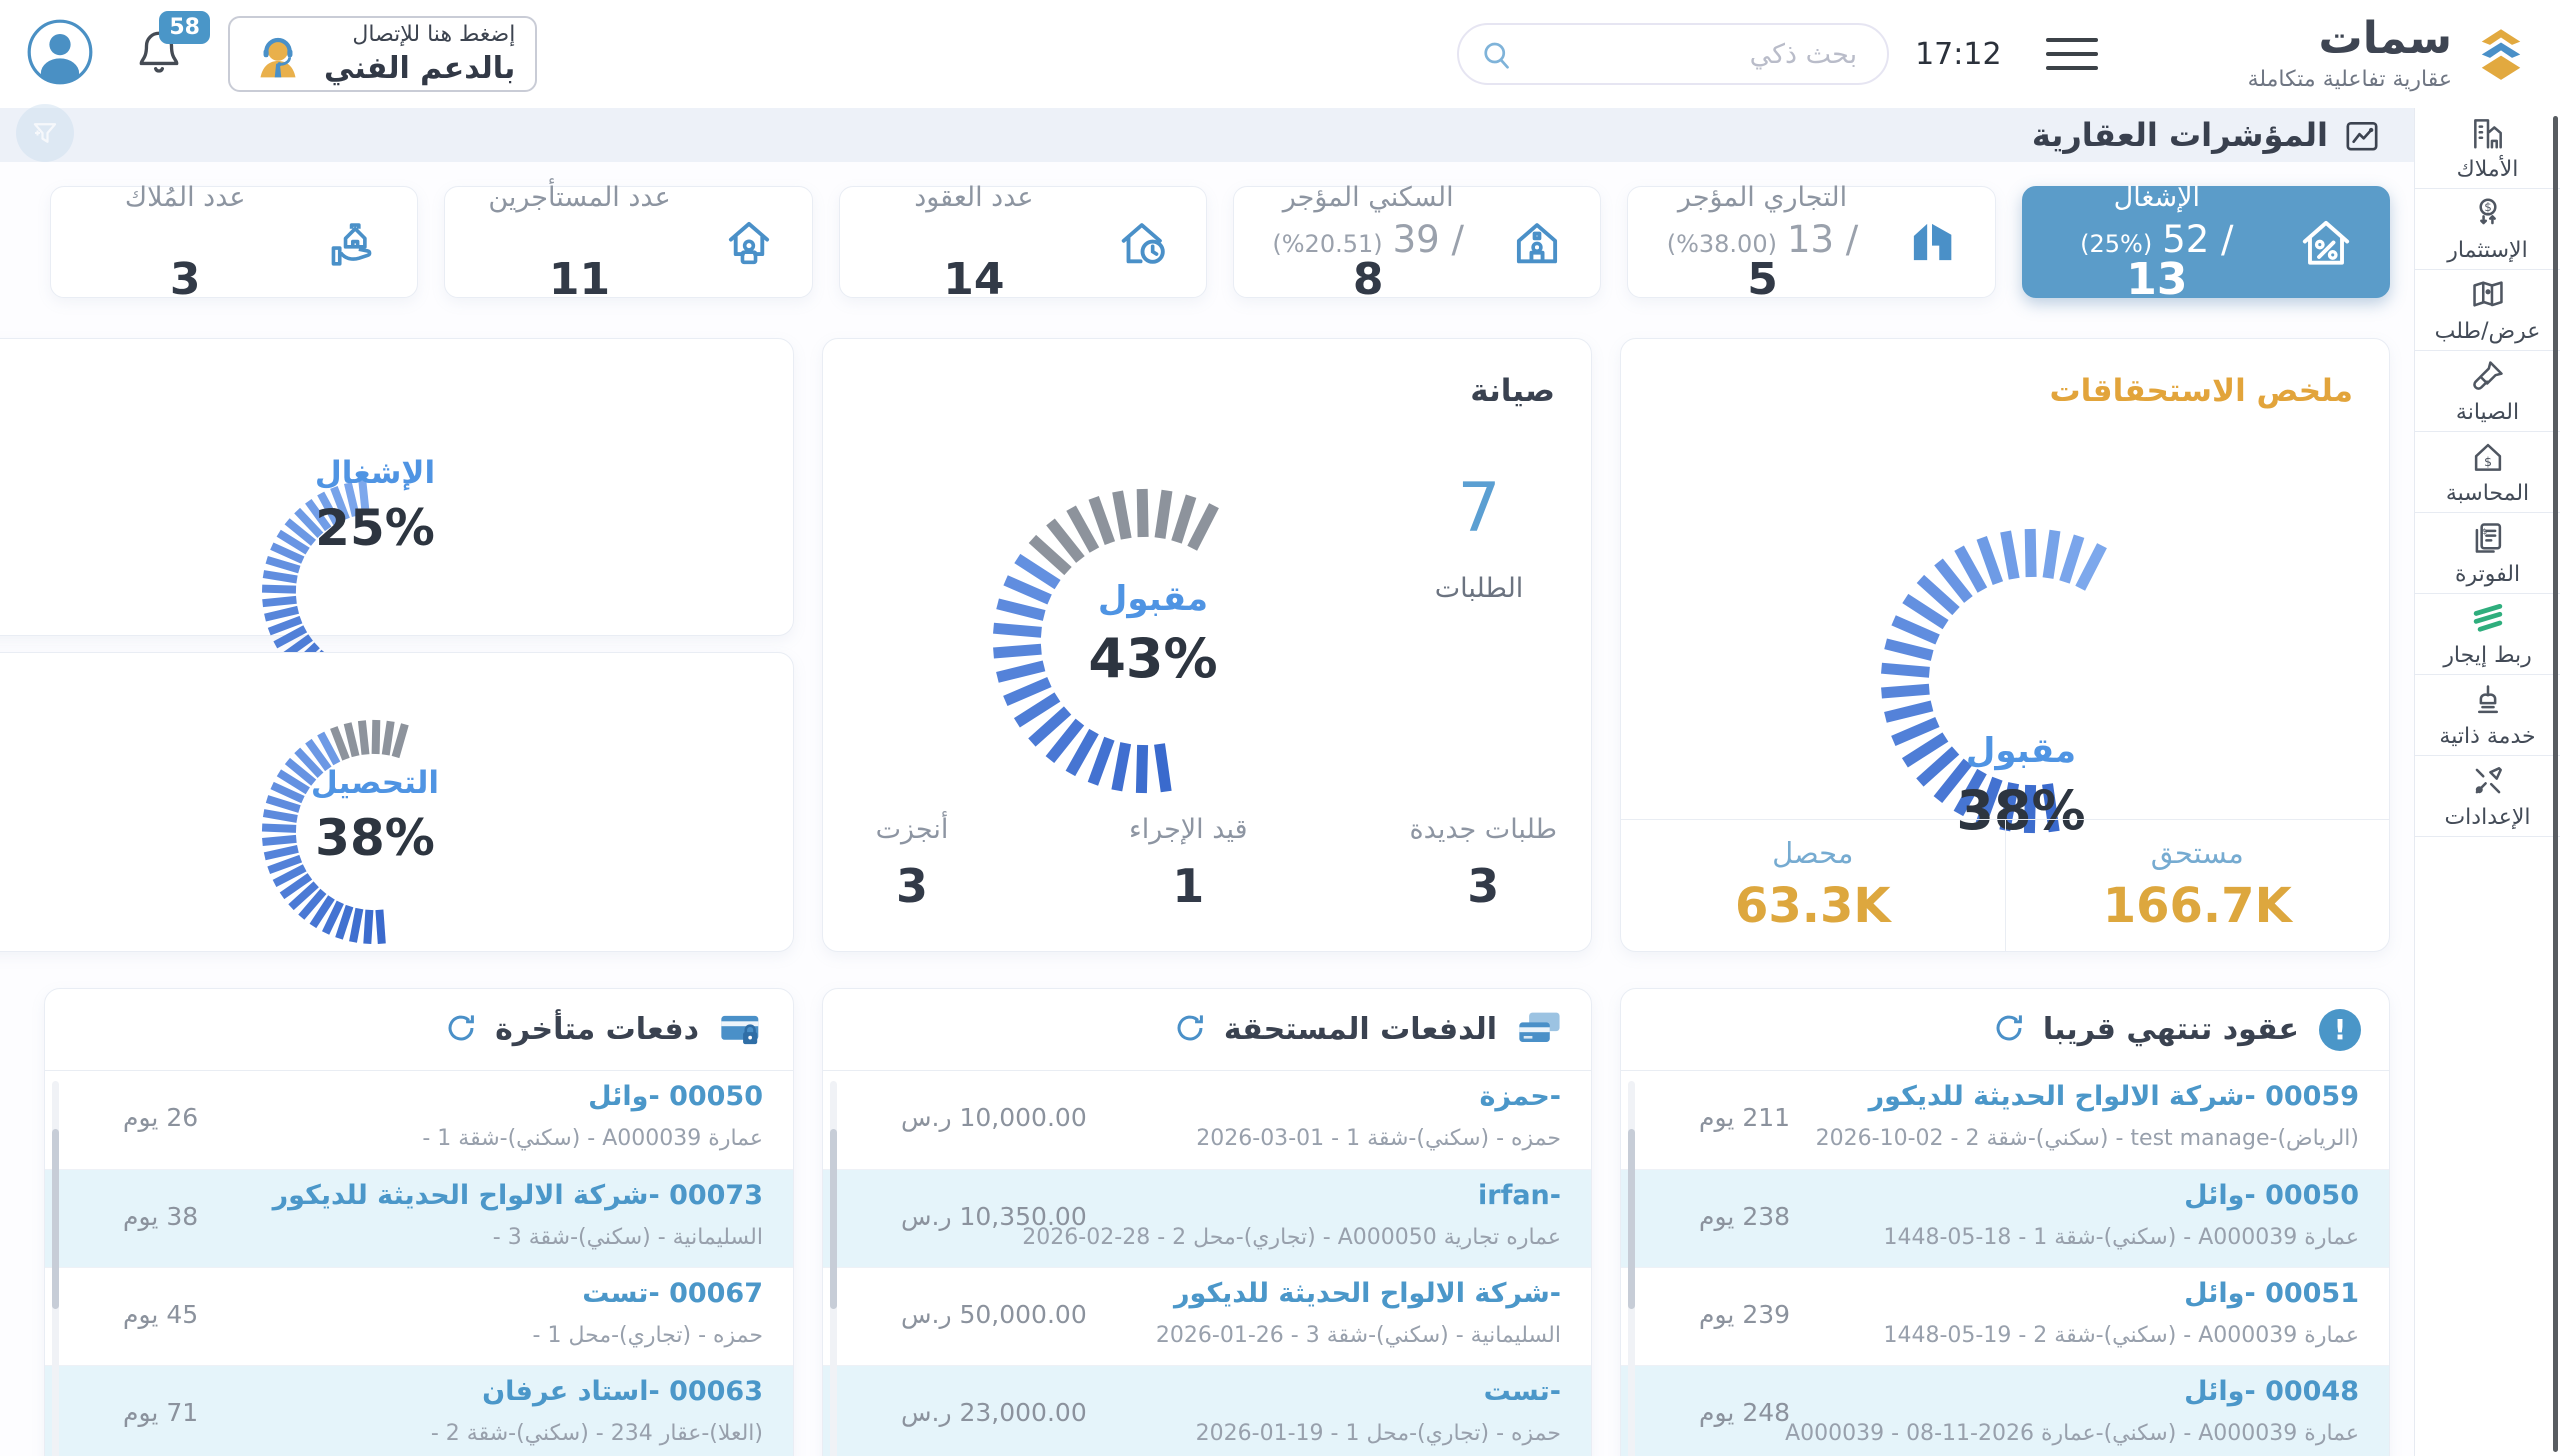 The height and width of the screenshot is (1456, 2560). Describe the element at coordinates (1368, 261) in the screenshot. I see `kpi-value: (%20.51) 39 / 8` at that location.